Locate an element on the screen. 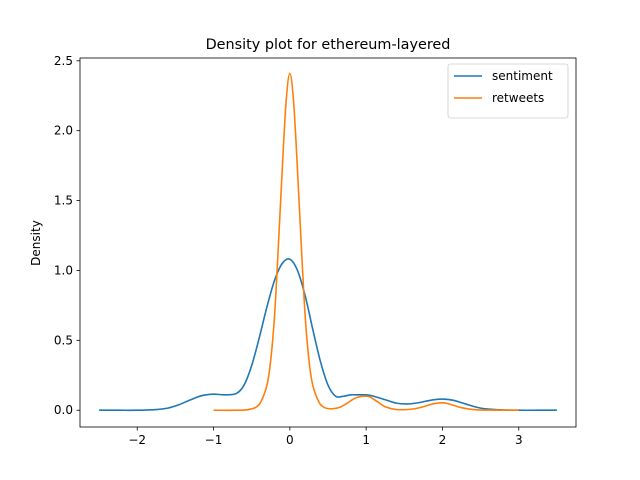 The height and width of the screenshot is (480, 640). x-tick-label: 1 is located at coordinates (366, 440).